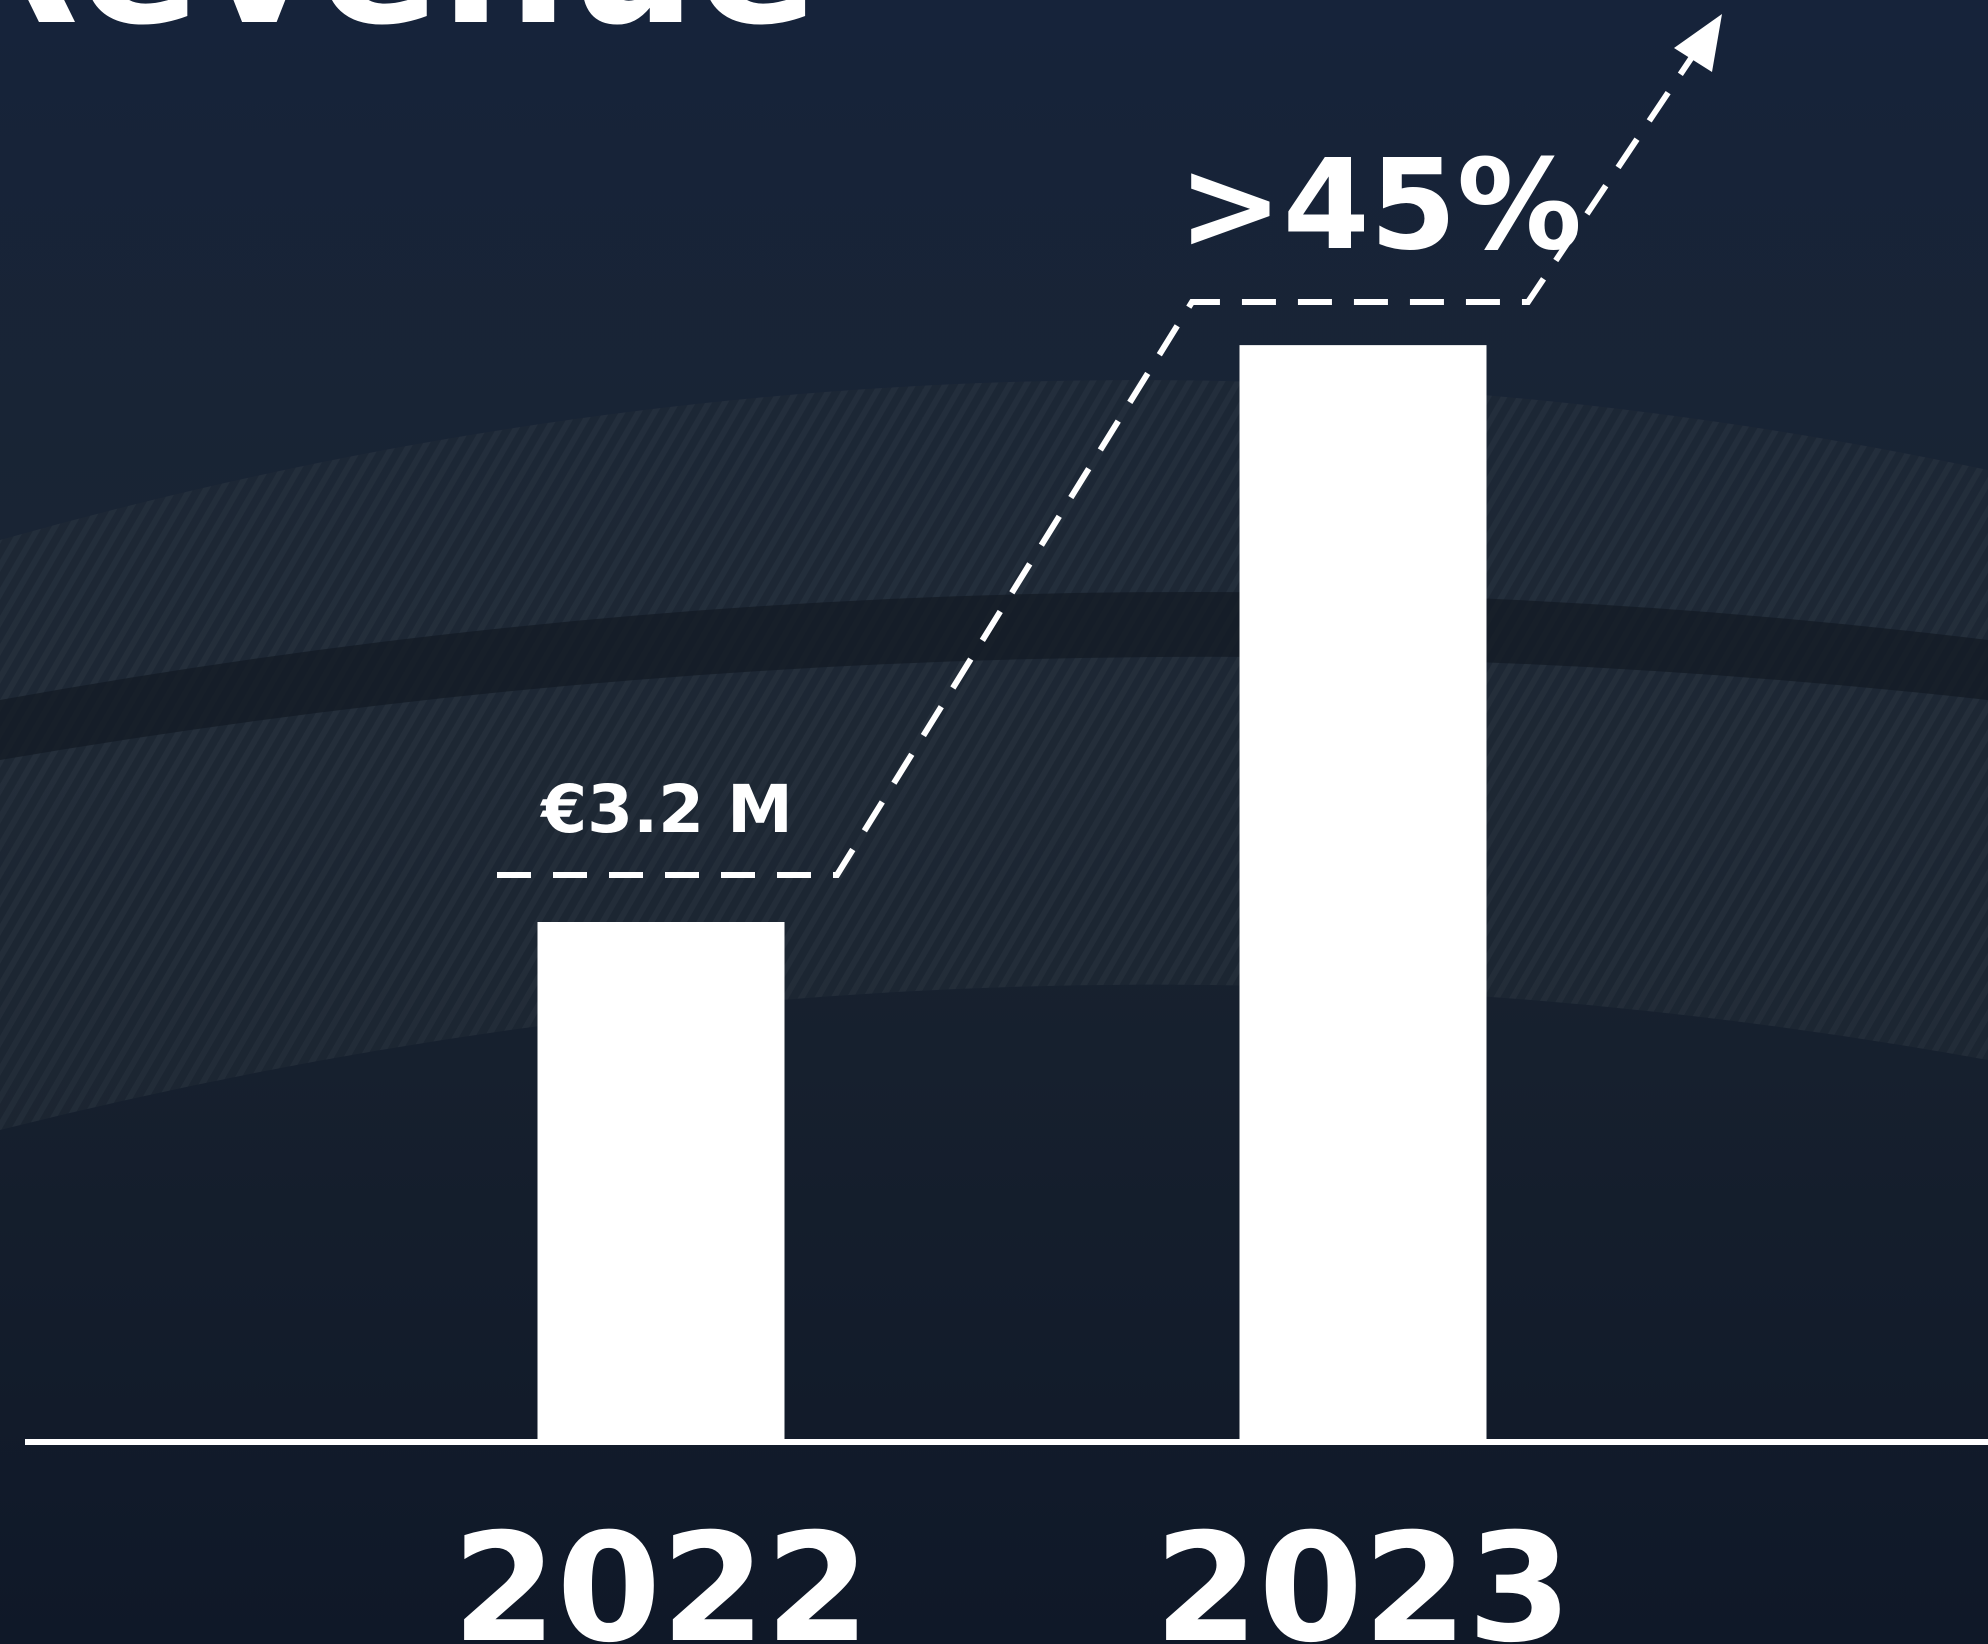 This screenshot has height=1644, width=1988. What do you see at coordinates (1380, 205) in the screenshot?
I see `annotation: >45%` at bounding box center [1380, 205].